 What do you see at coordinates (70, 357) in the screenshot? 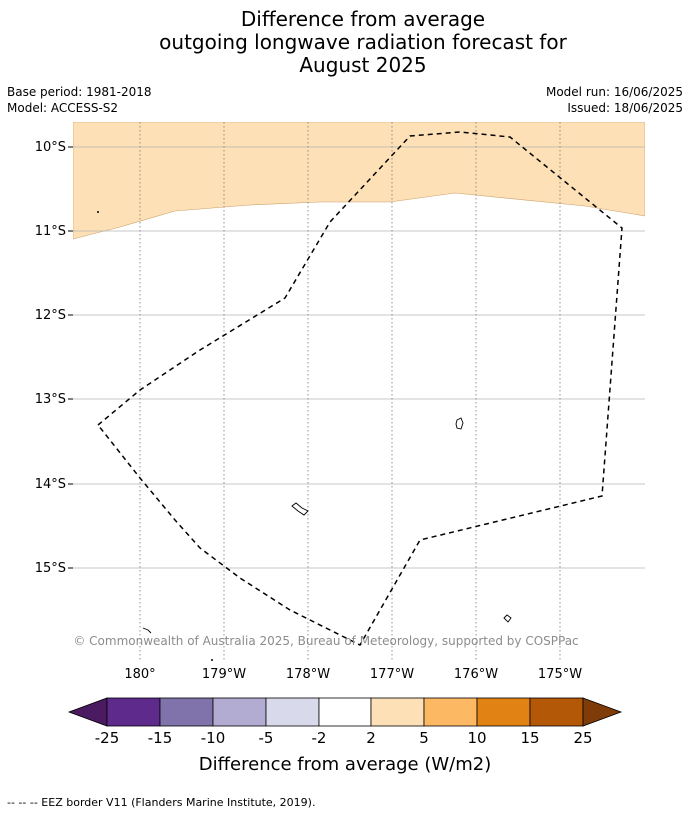
I see `axis-ticks` at bounding box center [70, 357].